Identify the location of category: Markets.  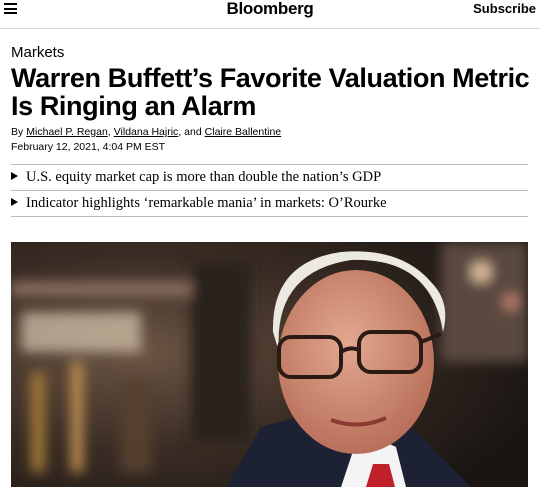
(38, 52).